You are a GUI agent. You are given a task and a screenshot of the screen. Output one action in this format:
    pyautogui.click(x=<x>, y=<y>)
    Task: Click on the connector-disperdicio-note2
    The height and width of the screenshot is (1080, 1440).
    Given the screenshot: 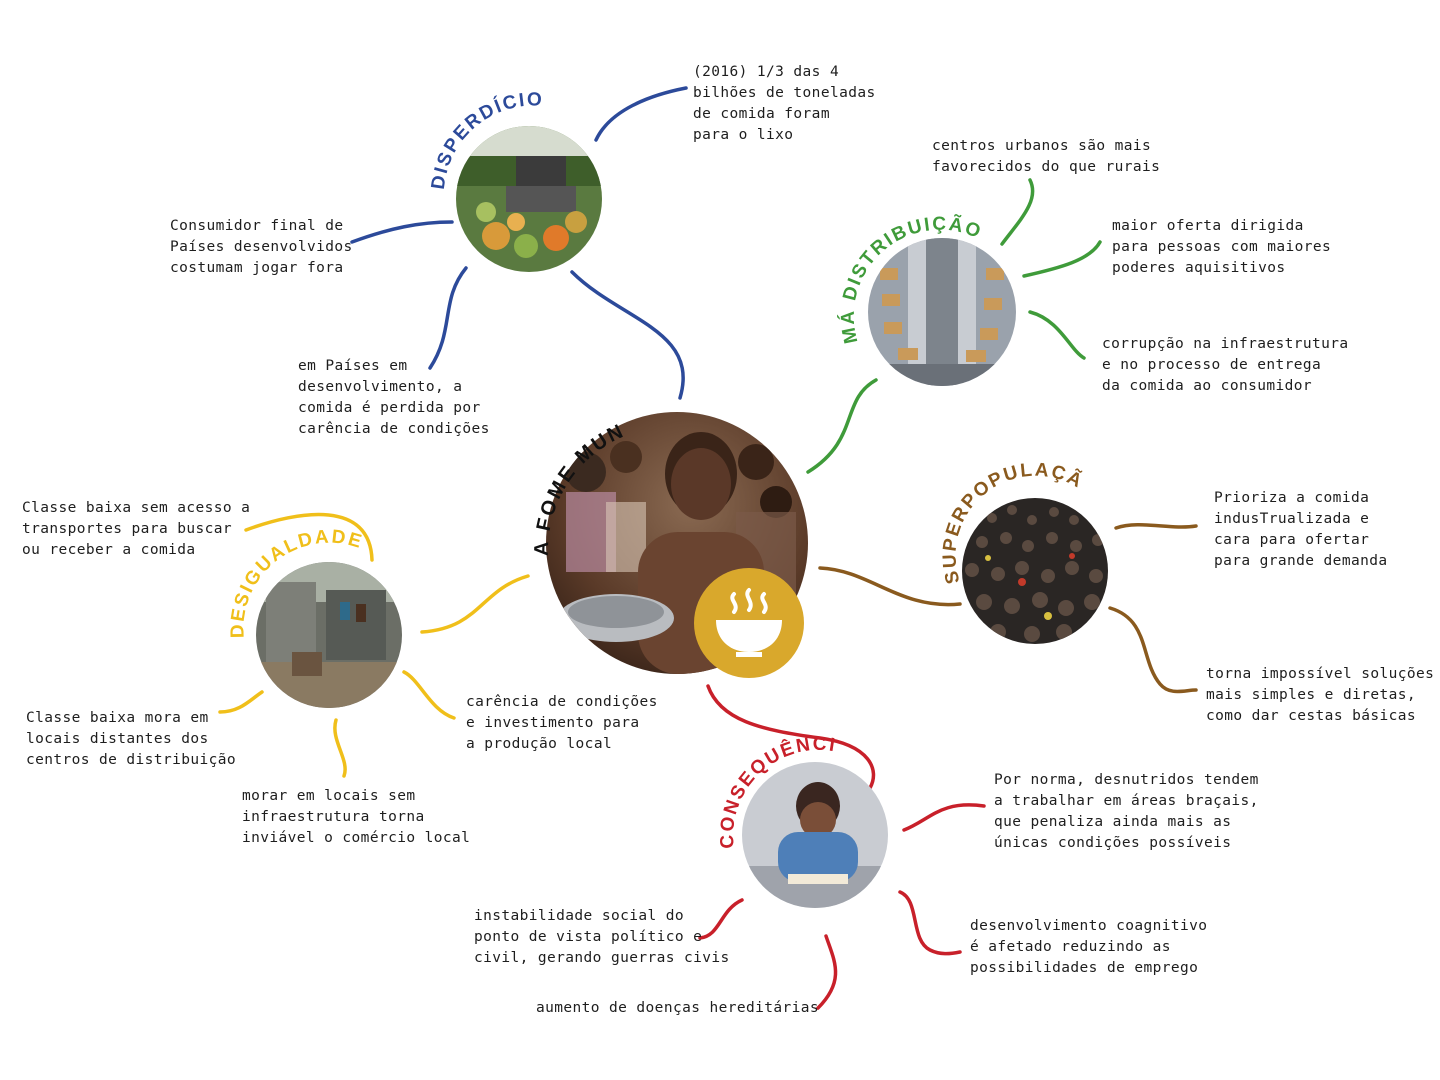 What is the action you would take?
    pyautogui.click(x=402, y=232)
    